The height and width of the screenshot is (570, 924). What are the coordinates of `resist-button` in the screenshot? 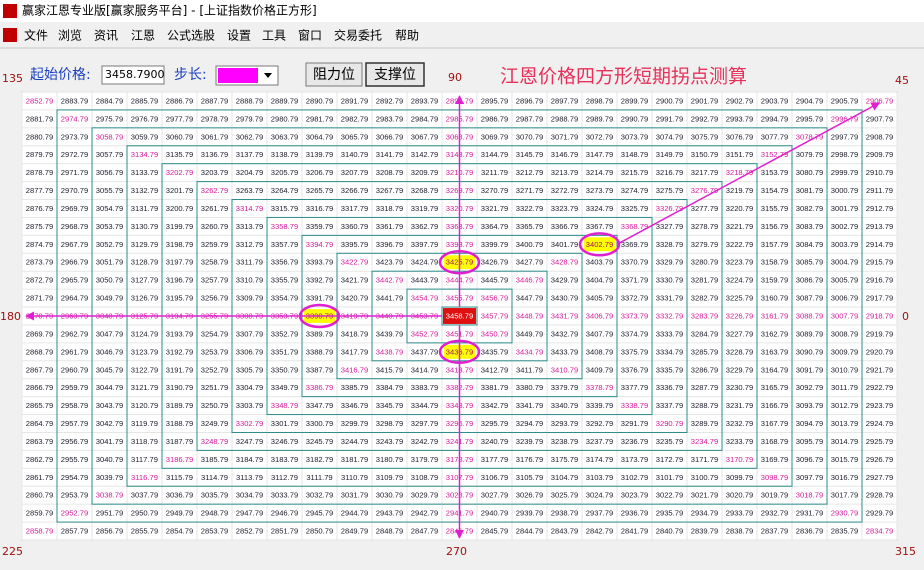 It's located at (334, 74).